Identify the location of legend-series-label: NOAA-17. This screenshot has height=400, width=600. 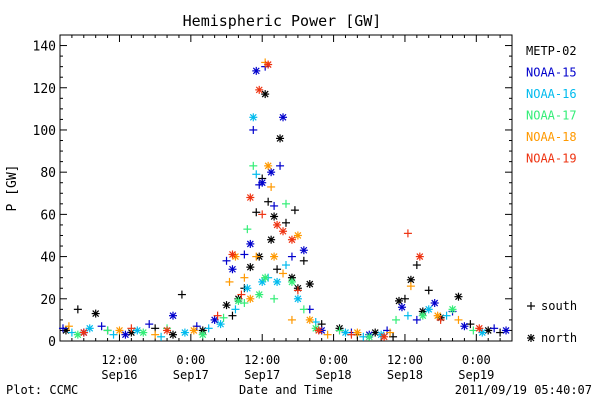
(551, 116).